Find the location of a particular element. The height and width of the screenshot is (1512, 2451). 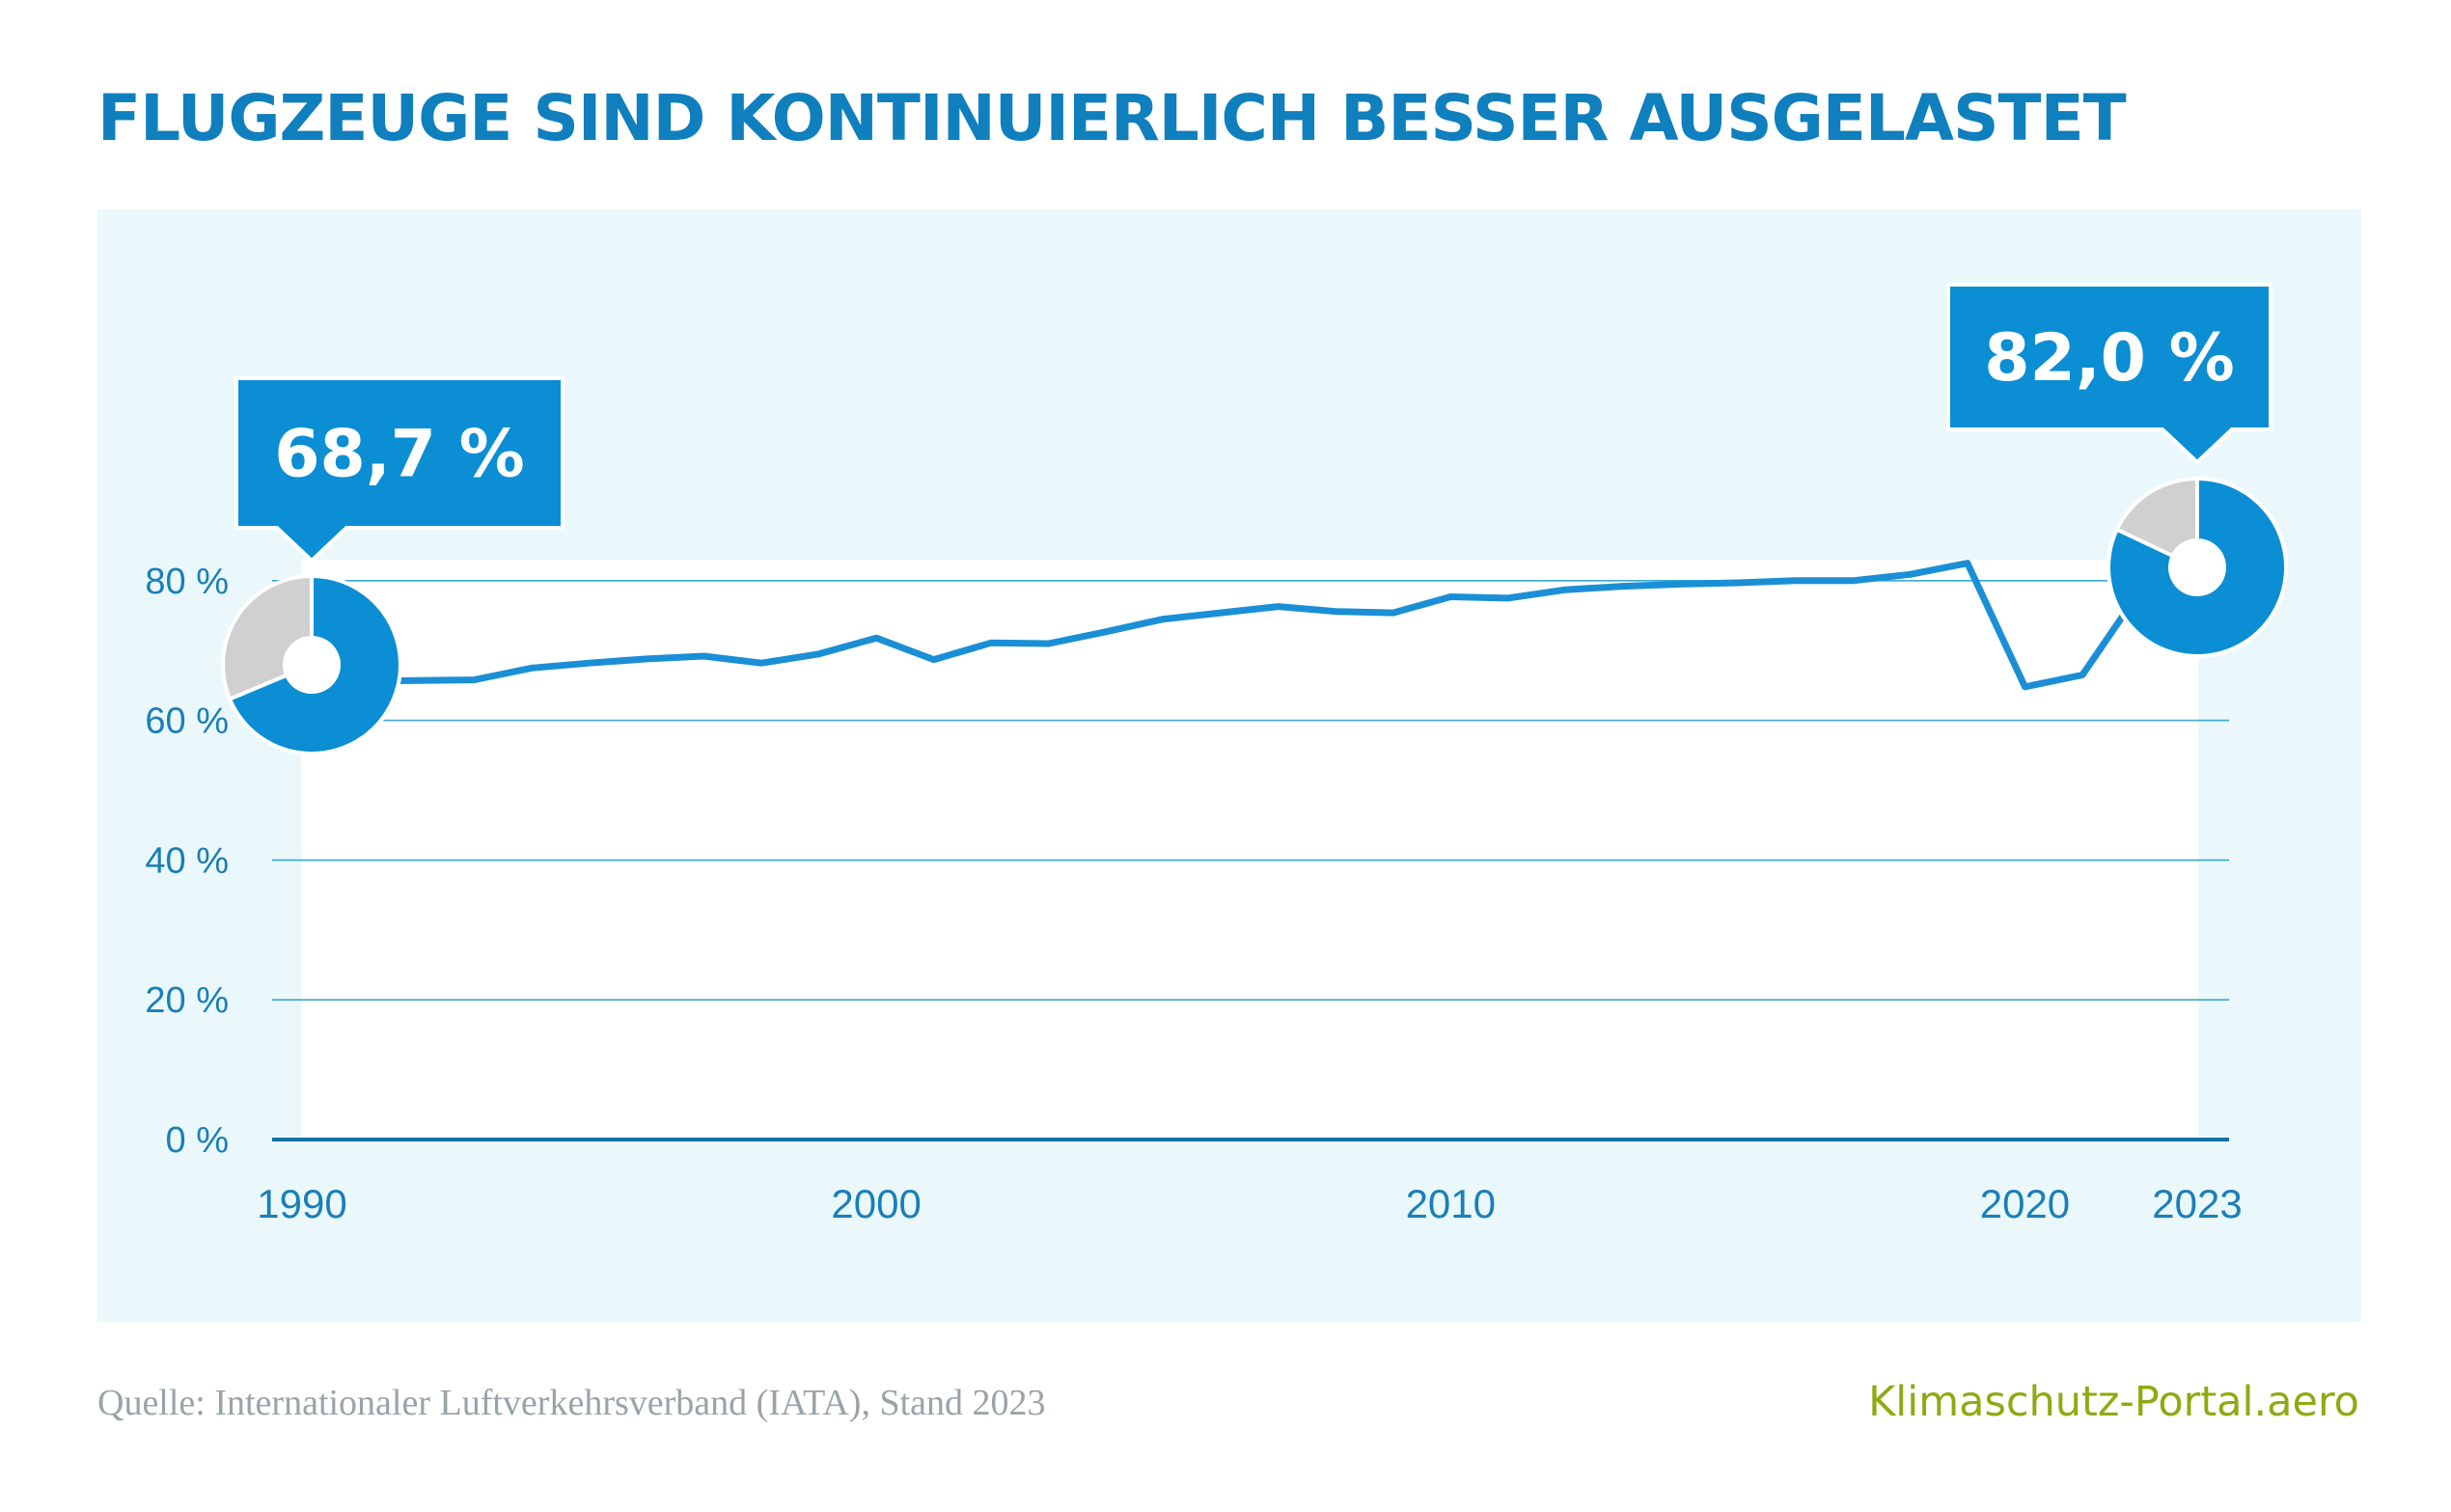

data-point-2014 is located at coordinates (1680, 584).